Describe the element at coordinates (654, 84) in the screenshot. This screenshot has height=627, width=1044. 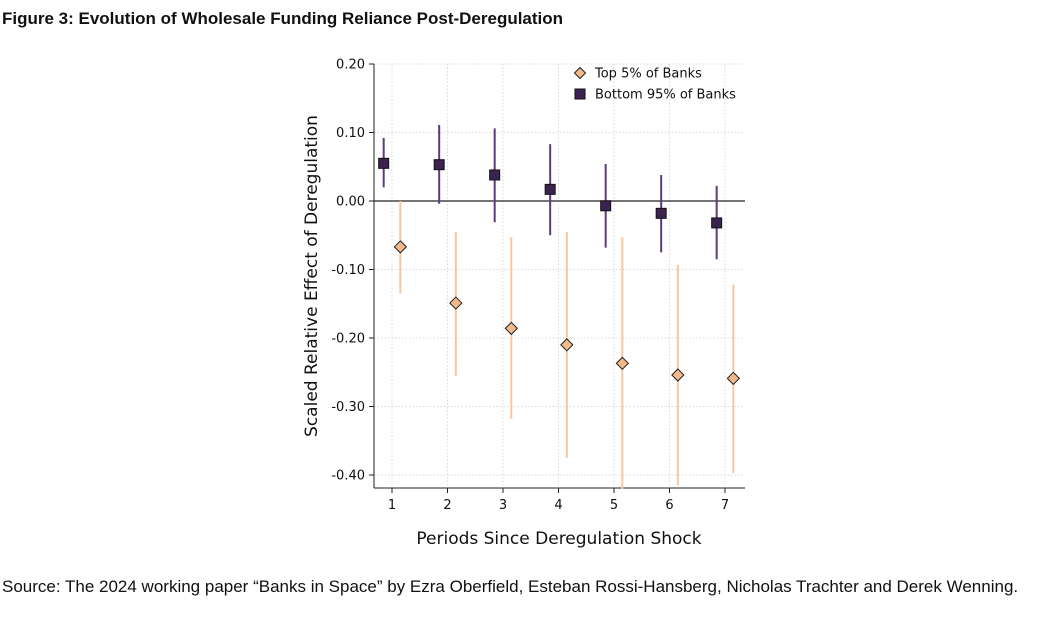
I see `legend: Top 5% of Banks Bottom 95% of Banks` at that location.